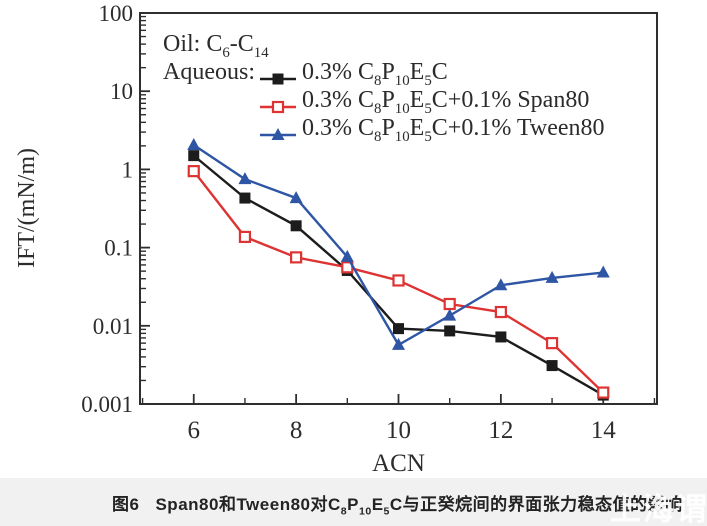 This screenshot has height=526, width=707. Describe the element at coordinates (278, 130) in the screenshot. I see `legend-marker-filled-triangle-icon` at that location.